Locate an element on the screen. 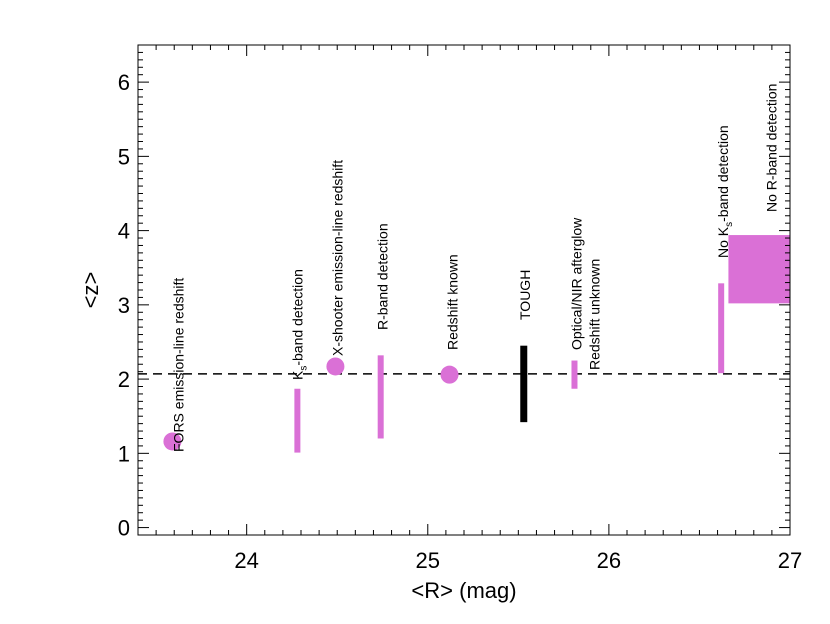  label-text: X-shooter emission-line redshift is located at coordinates (337, 258).